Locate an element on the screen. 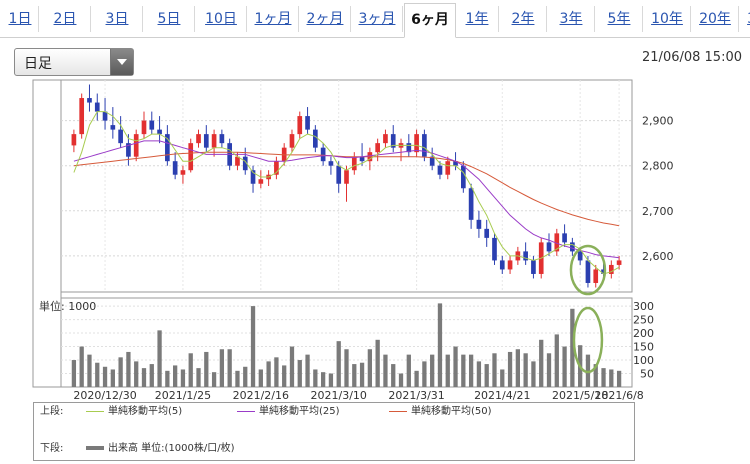 This screenshot has height=464, width=750. price-tick-label-0: 2,600 is located at coordinates (658, 256).